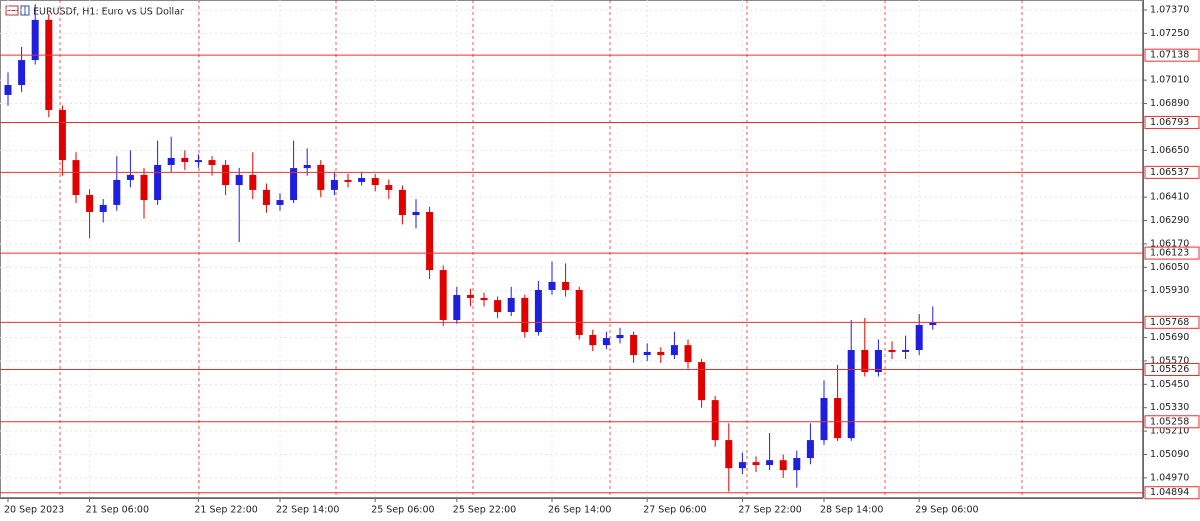 The width and height of the screenshot is (1200, 521). I want to click on y-tick-label: 1.05690, so click(1169, 337).